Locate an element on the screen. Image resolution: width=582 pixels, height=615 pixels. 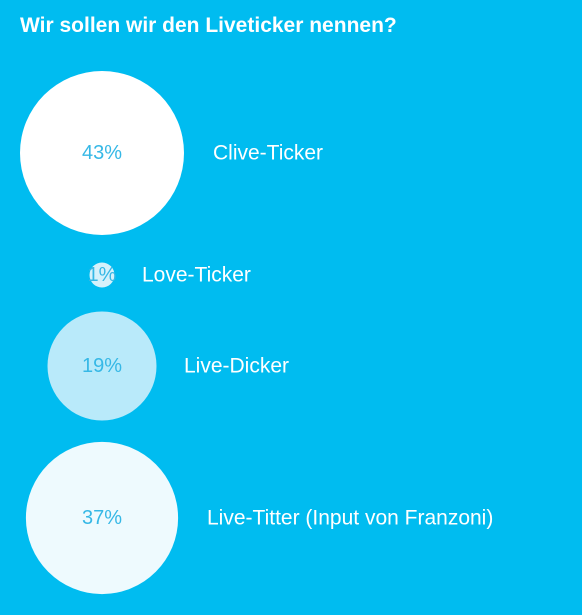
poll-option-percent: 19% is located at coordinates (102, 366).